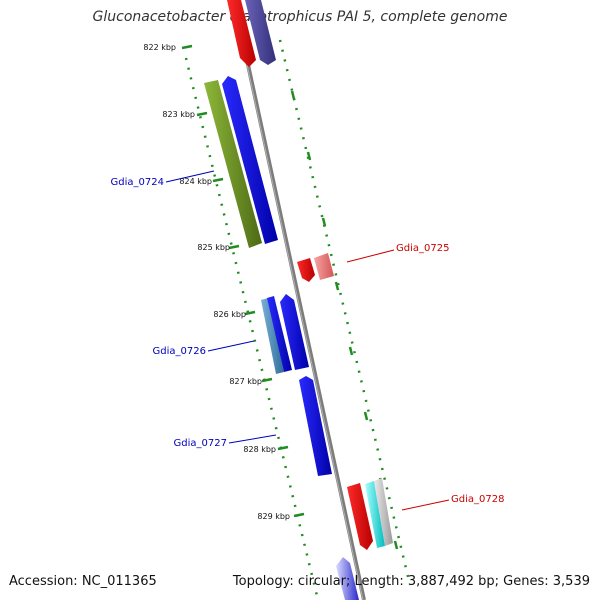 The image size is (600, 600). Describe the element at coordinates (273, 516) in the screenshot. I see `scale-label-829: 829 kbp` at that location.